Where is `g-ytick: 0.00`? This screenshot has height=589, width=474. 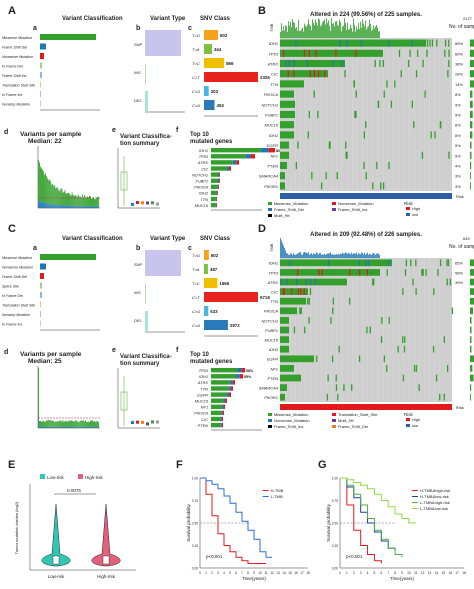
g-ytick: 0.00 is located at coordinates (335, 569).